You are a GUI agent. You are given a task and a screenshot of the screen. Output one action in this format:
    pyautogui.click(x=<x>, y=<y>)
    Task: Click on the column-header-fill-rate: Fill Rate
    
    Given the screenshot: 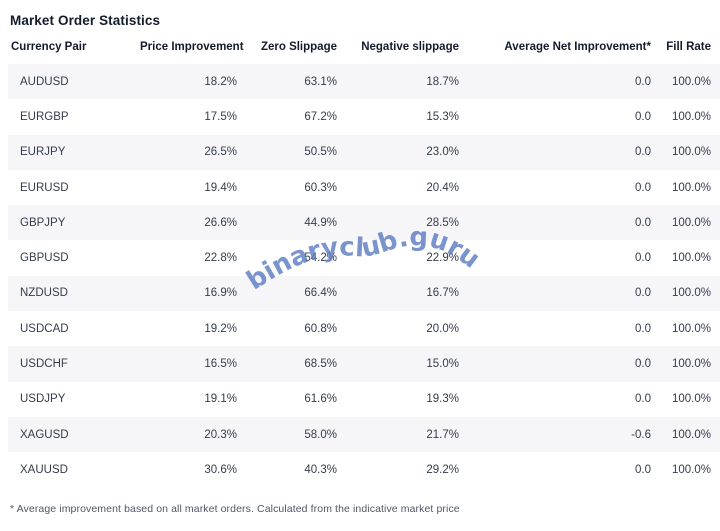 What is the action you would take?
    pyautogui.click(x=688, y=47)
    